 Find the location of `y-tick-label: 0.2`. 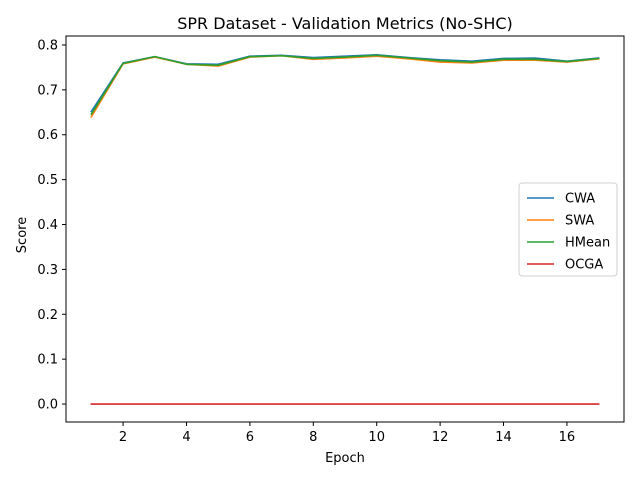

y-tick-label: 0.2 is located at coordinates (47, 315).